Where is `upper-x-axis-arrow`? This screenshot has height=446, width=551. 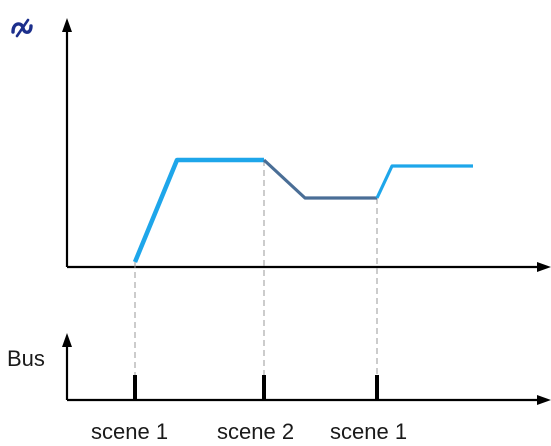
upper-x-axis-arrow is located at coordinates (544, 267).